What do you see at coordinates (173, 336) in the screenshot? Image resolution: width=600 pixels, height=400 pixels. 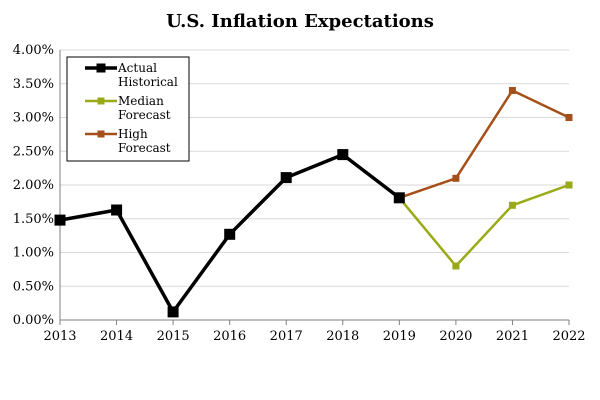 I see `x-tick-label: 2015` at bounding box center [173, 336].